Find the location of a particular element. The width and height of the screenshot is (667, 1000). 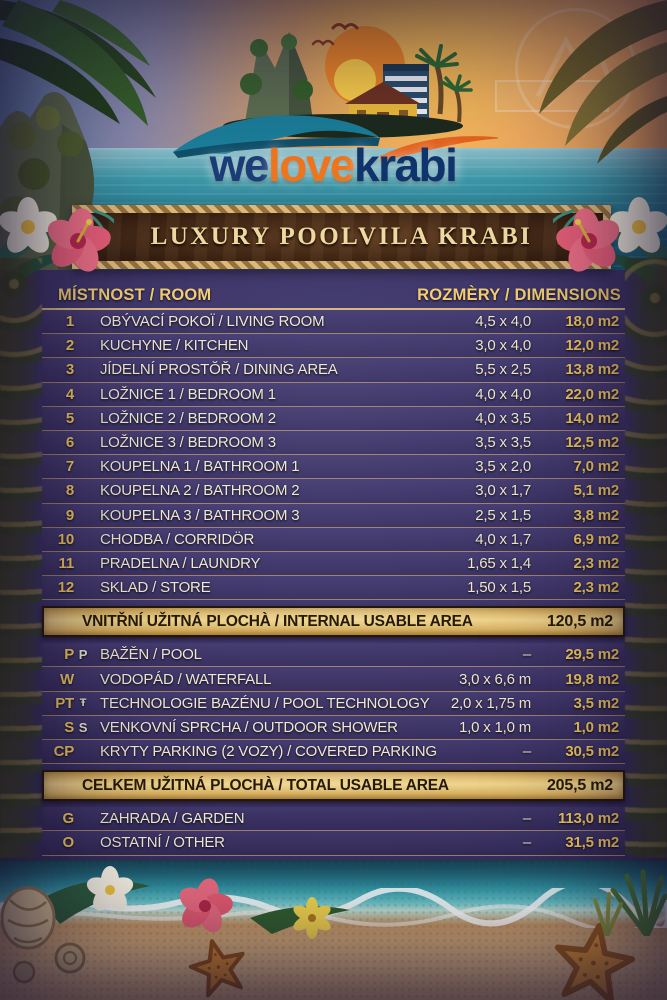

beach-scene is located at coordinates (333, 930).